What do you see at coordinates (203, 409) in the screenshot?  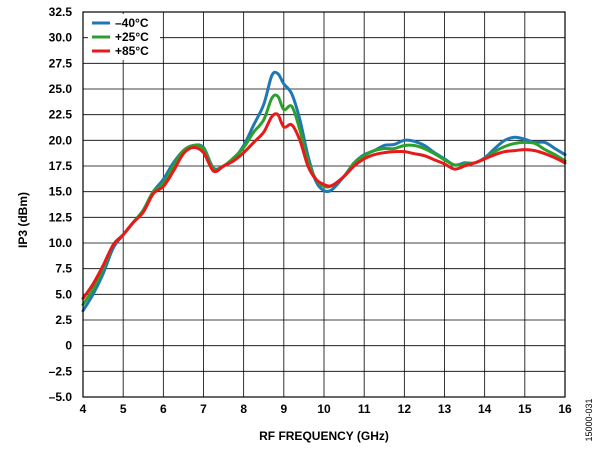 I see `x-tick-label: 7` at bounding box center [203, 409].